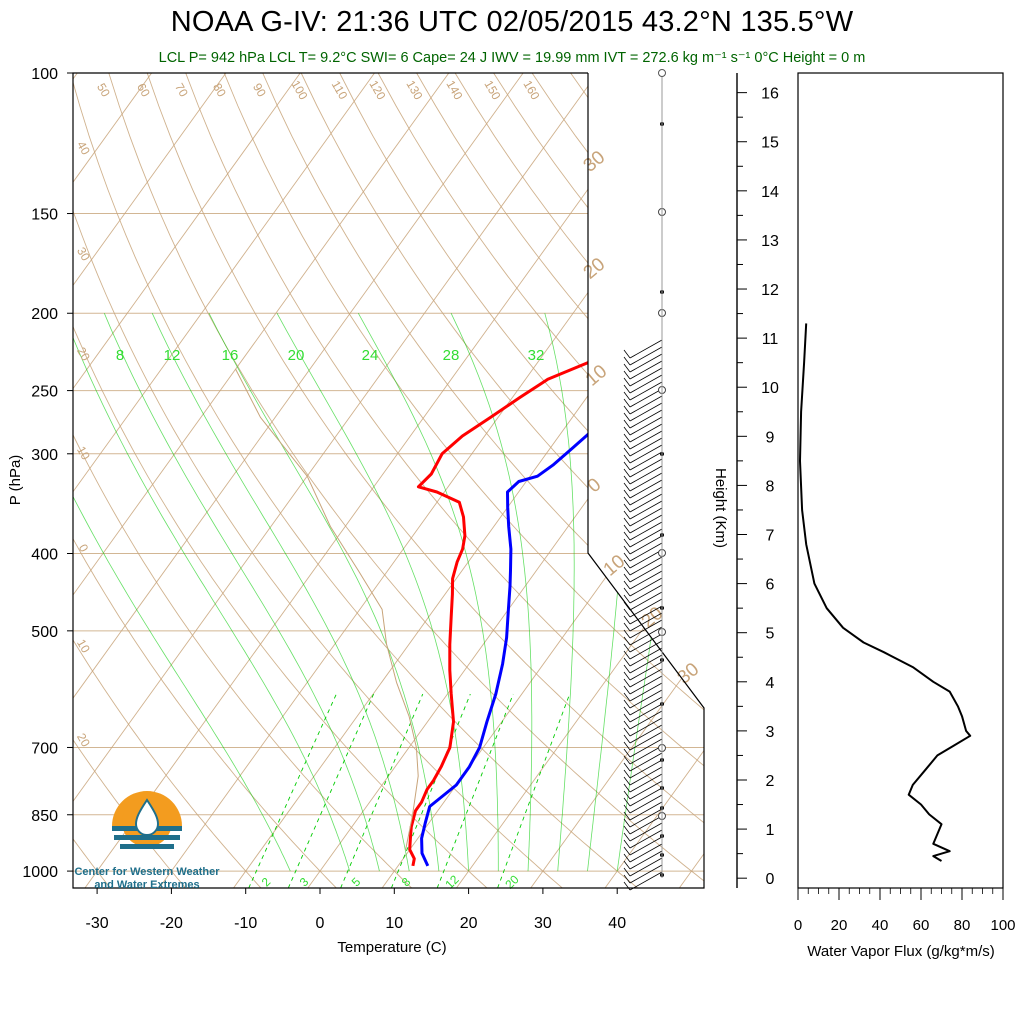  I want to click on mixing-ratio-label: 20, so click(296, 355).